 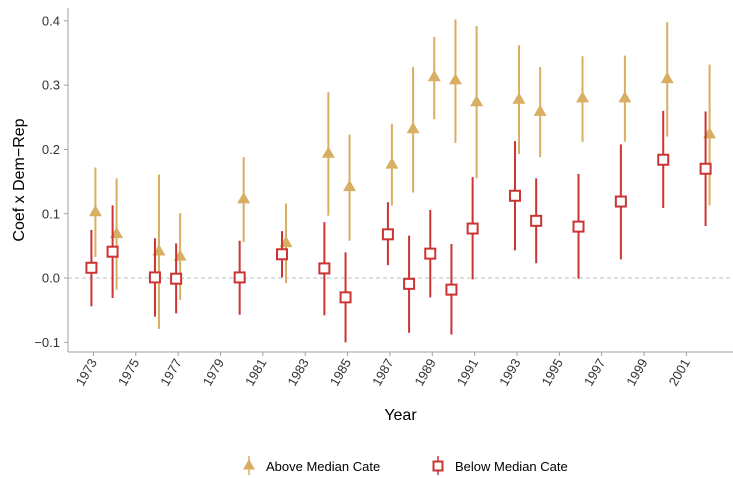 What do you see at coordinates (255, 372) in the screenshot?
I see `x-tick-label: 1981` at bounding box center [255, 372].